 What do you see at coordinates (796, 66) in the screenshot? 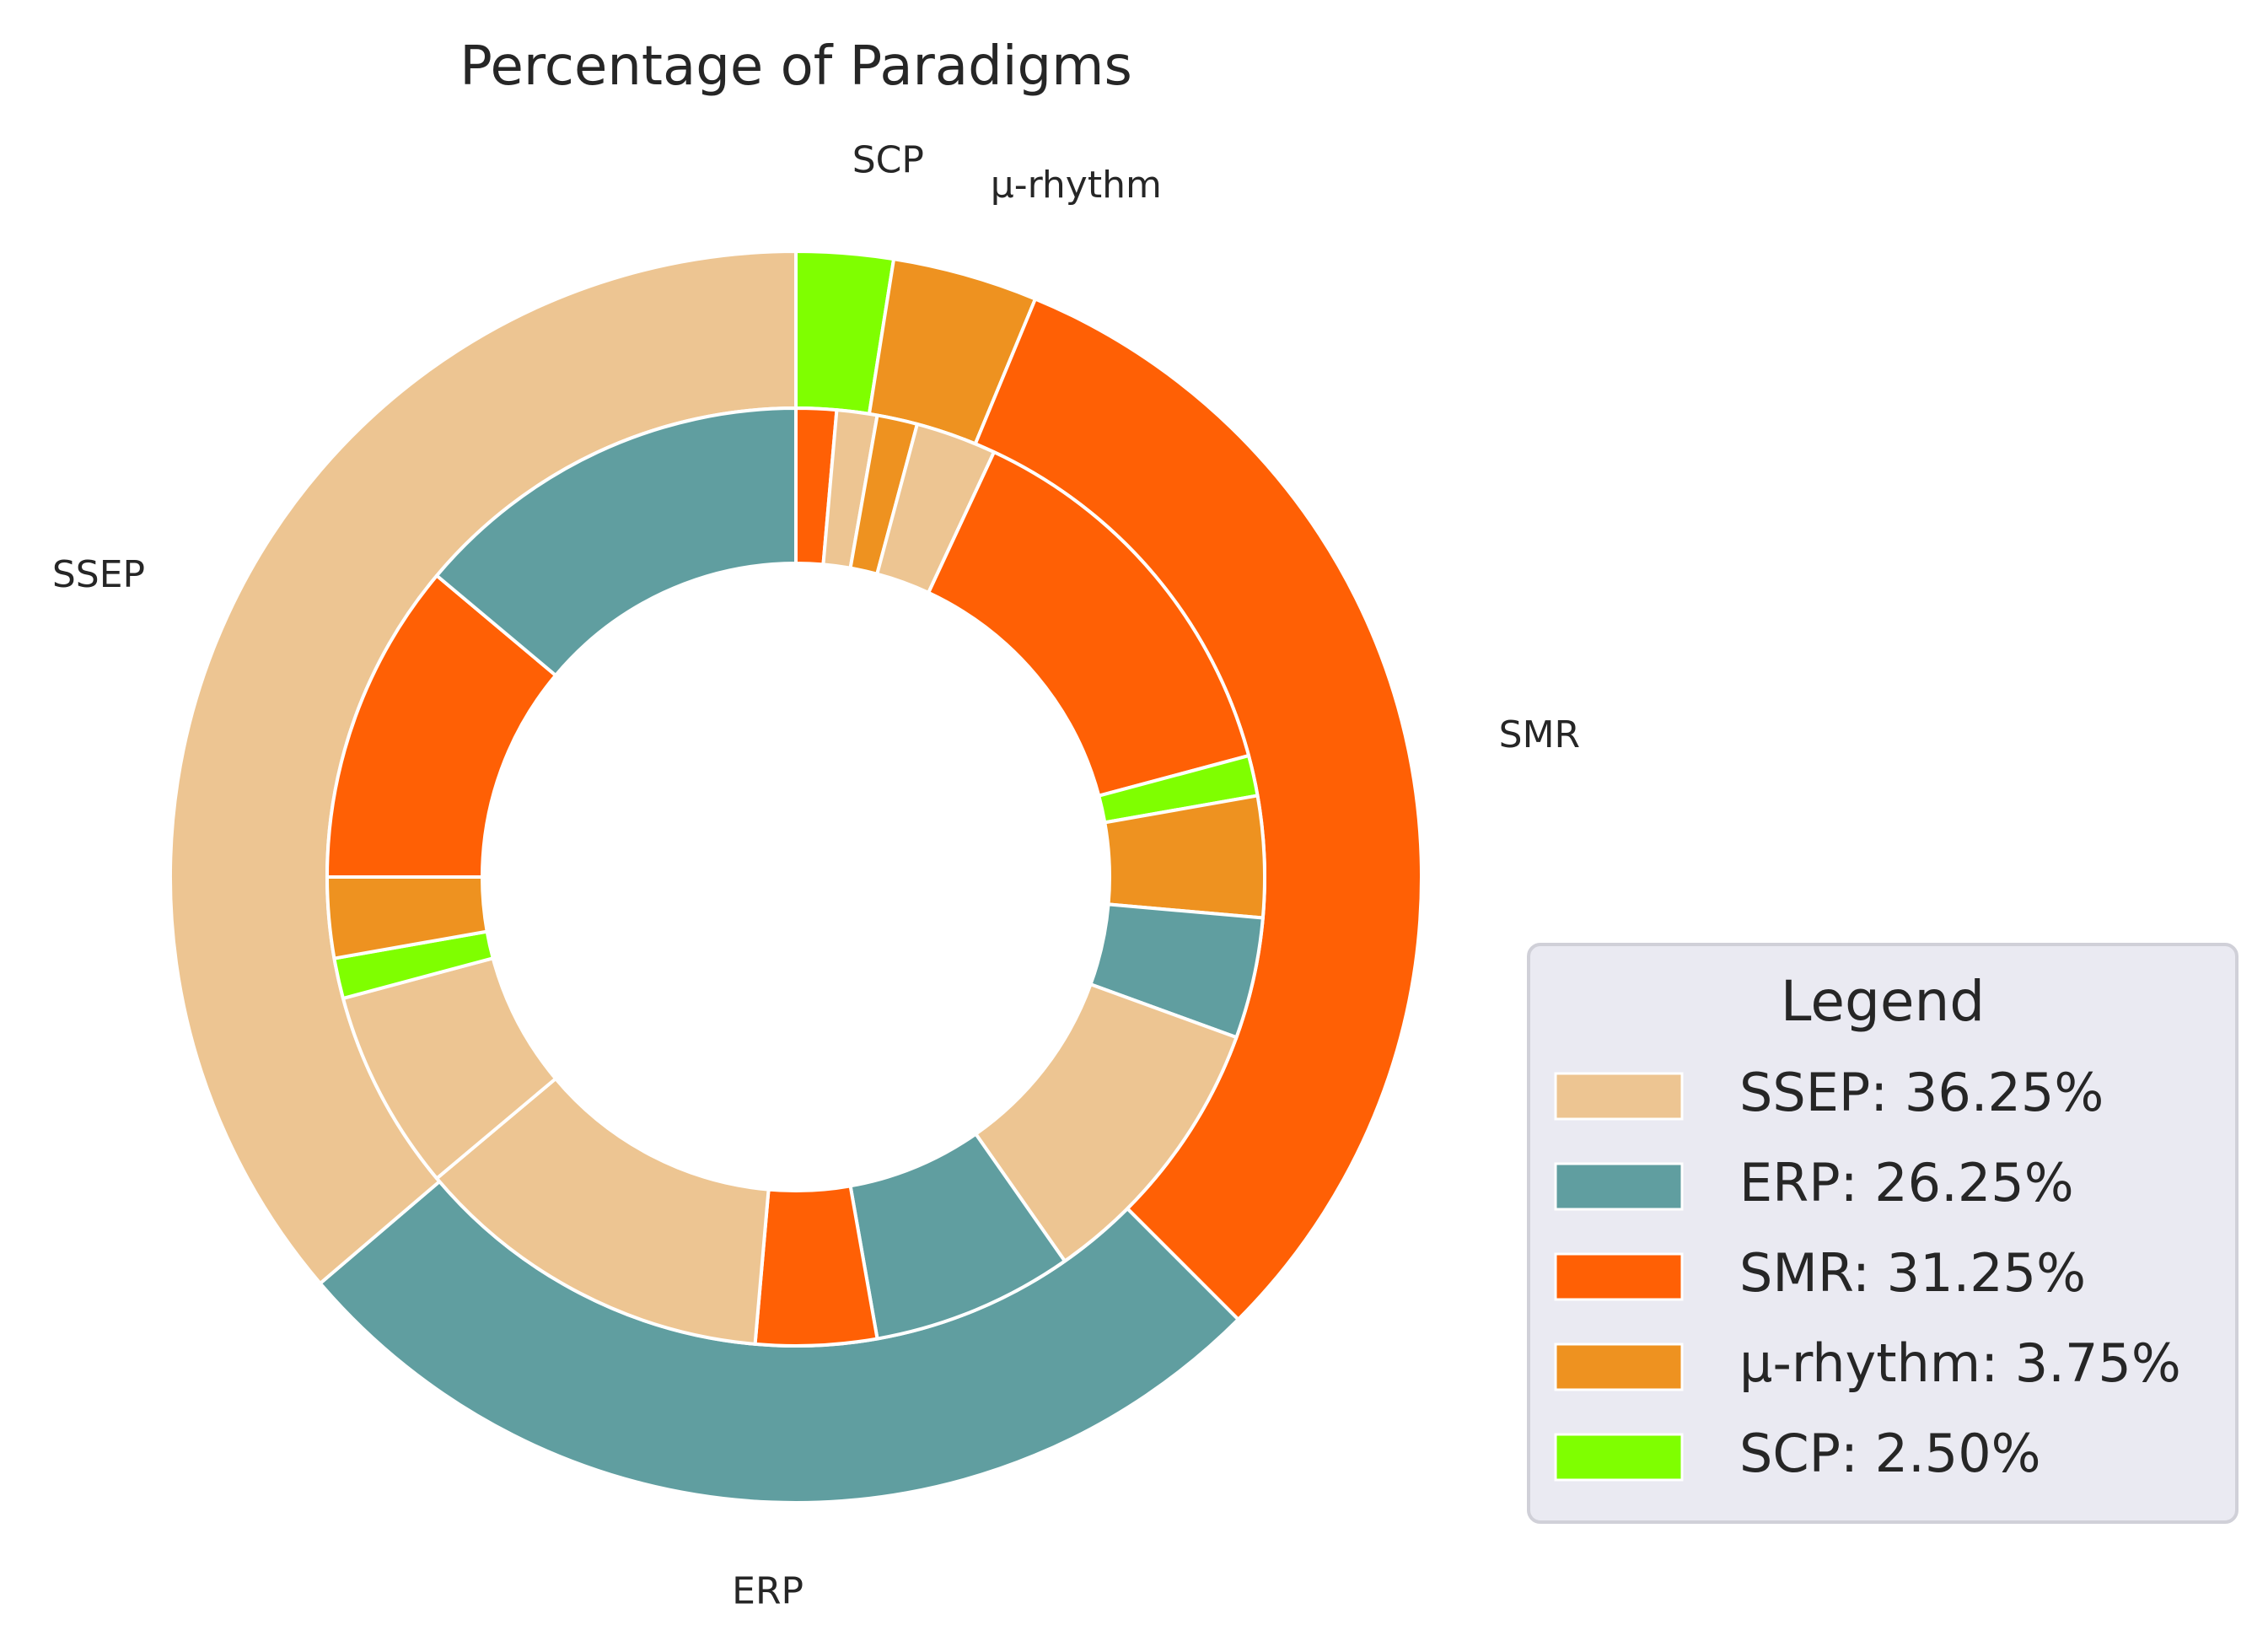
I see `chart-title: Percentage of Paradigms` at bounding box center [796, 66].